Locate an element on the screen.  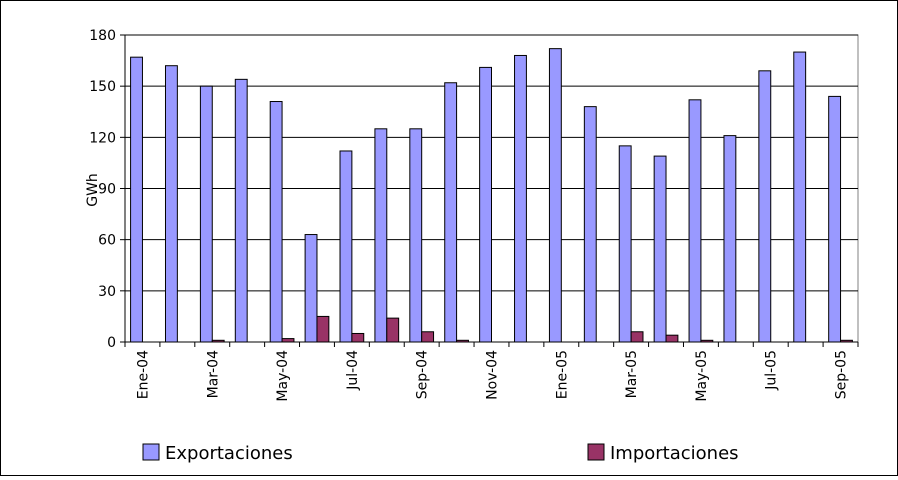
x-tick-label: Ene-05 is located at coordinates (562, 374).